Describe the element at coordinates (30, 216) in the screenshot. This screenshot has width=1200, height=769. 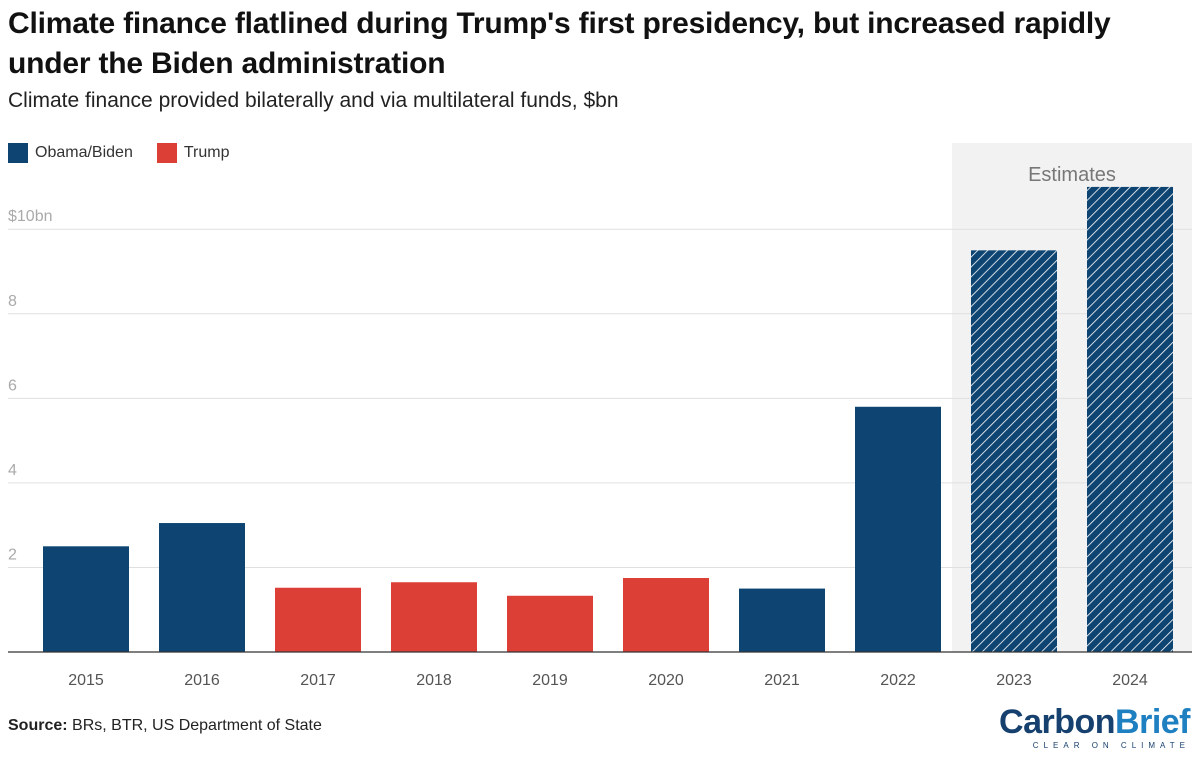
I see `y-tick-label: $10bn` at that location.